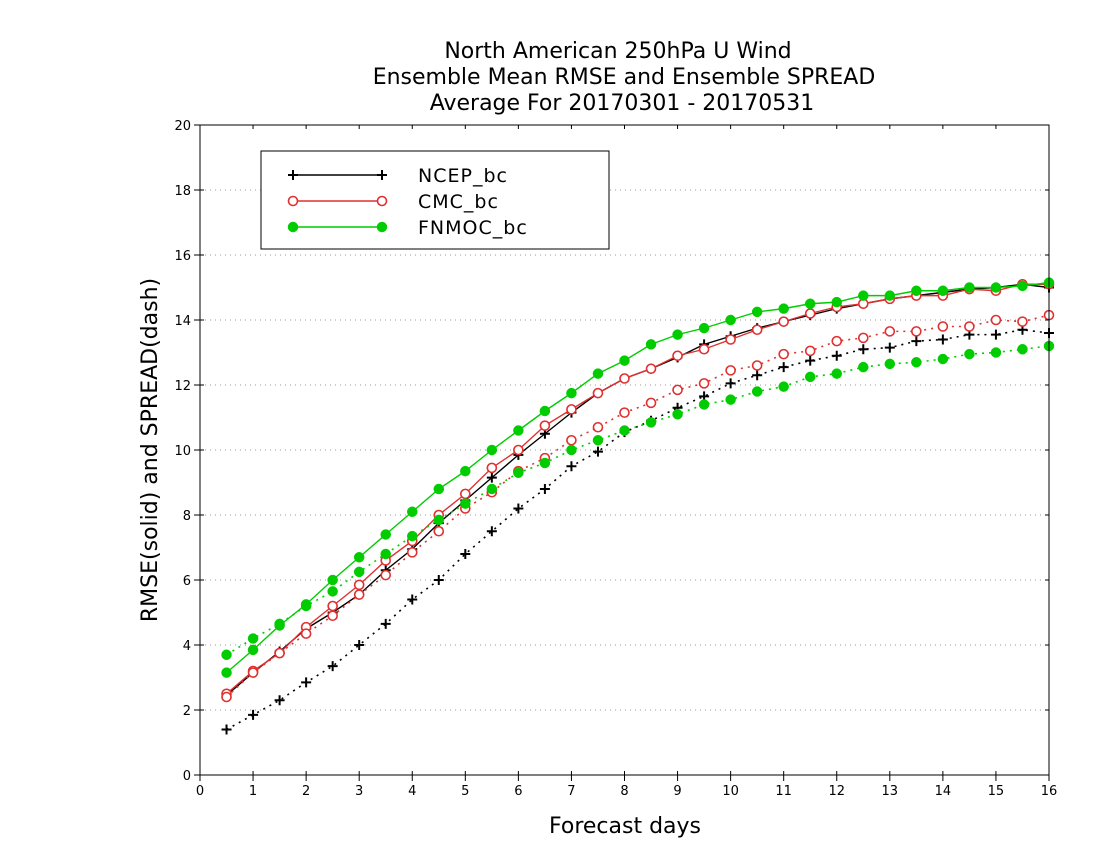  Describe the element at coordinates (398, 176) in the screenshot. I see `legend-item-ncep-bc: NCEP_bc` at that location.